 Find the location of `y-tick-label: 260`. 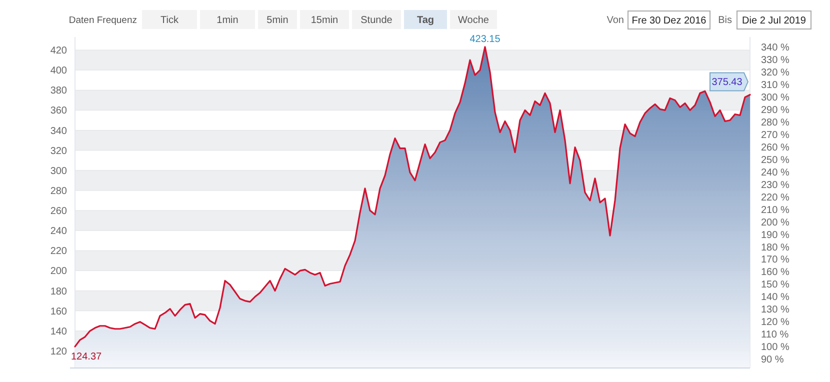

y-tick-label: 260 is located at coordinates (59, 212).